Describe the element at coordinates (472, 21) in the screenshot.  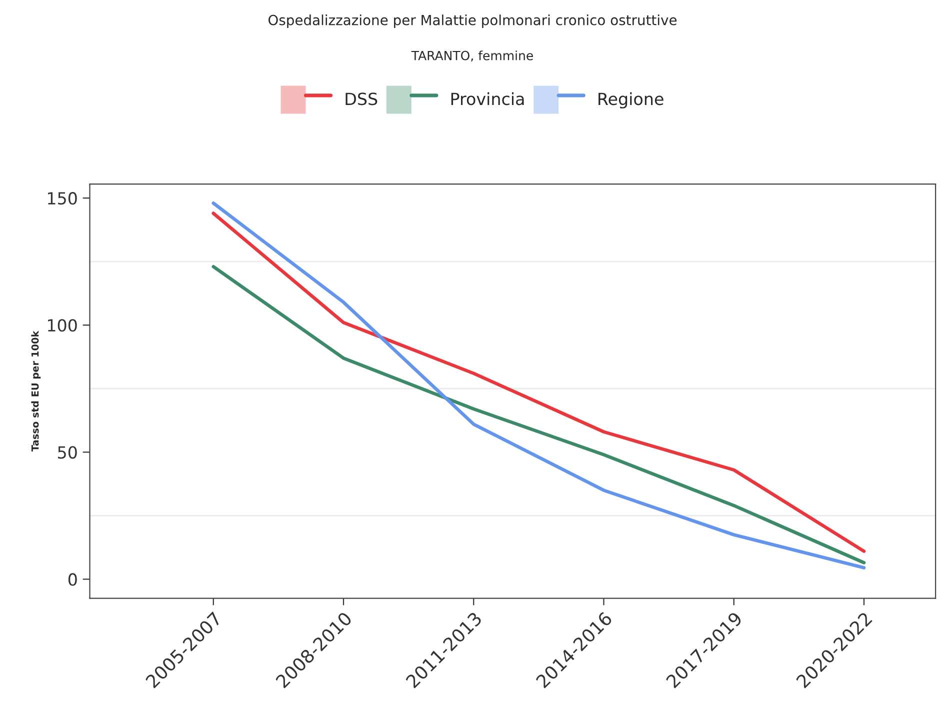
I see `chart-title: Ospedalizzazione per Malattie polmonari cronico ostruttive` at that location.